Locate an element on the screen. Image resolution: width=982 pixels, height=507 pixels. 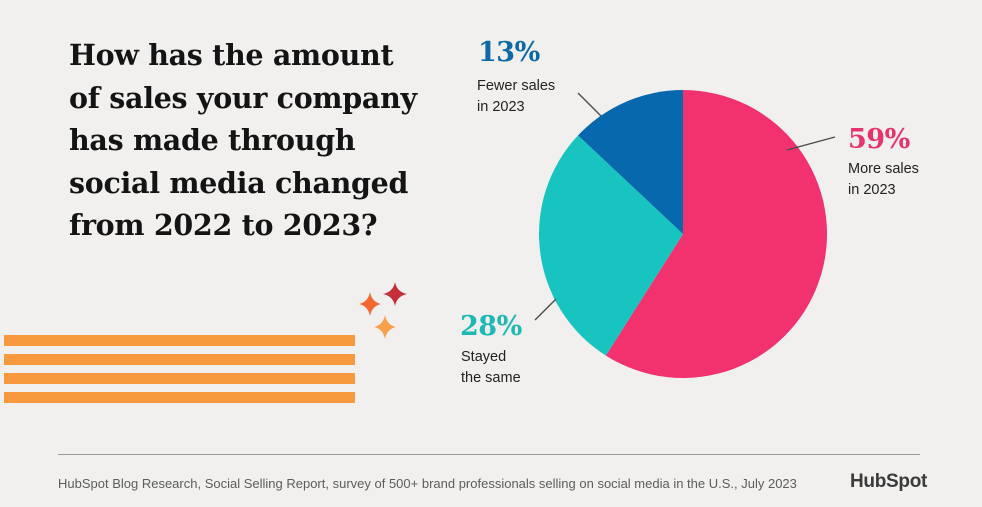
sparkle-icon is located at coordinates (383, 310).